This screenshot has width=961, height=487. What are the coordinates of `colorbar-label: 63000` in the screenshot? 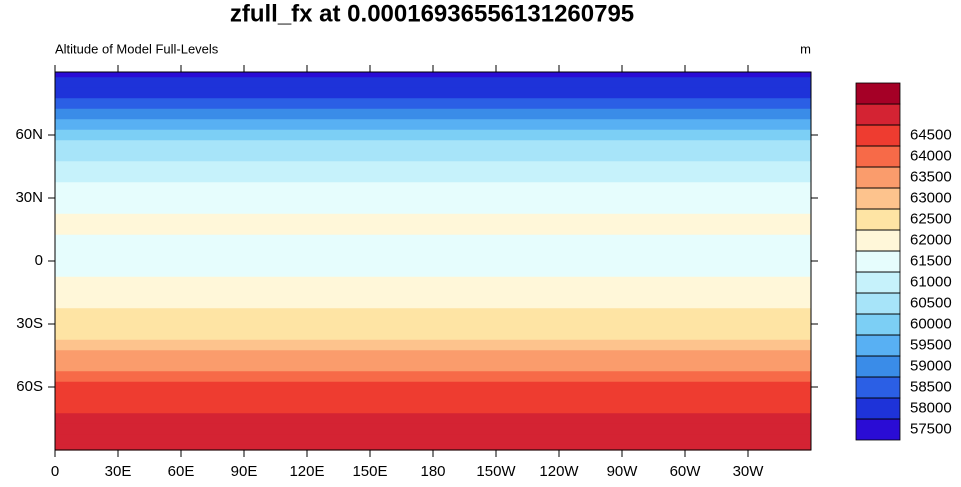 It's located at (931, 197).